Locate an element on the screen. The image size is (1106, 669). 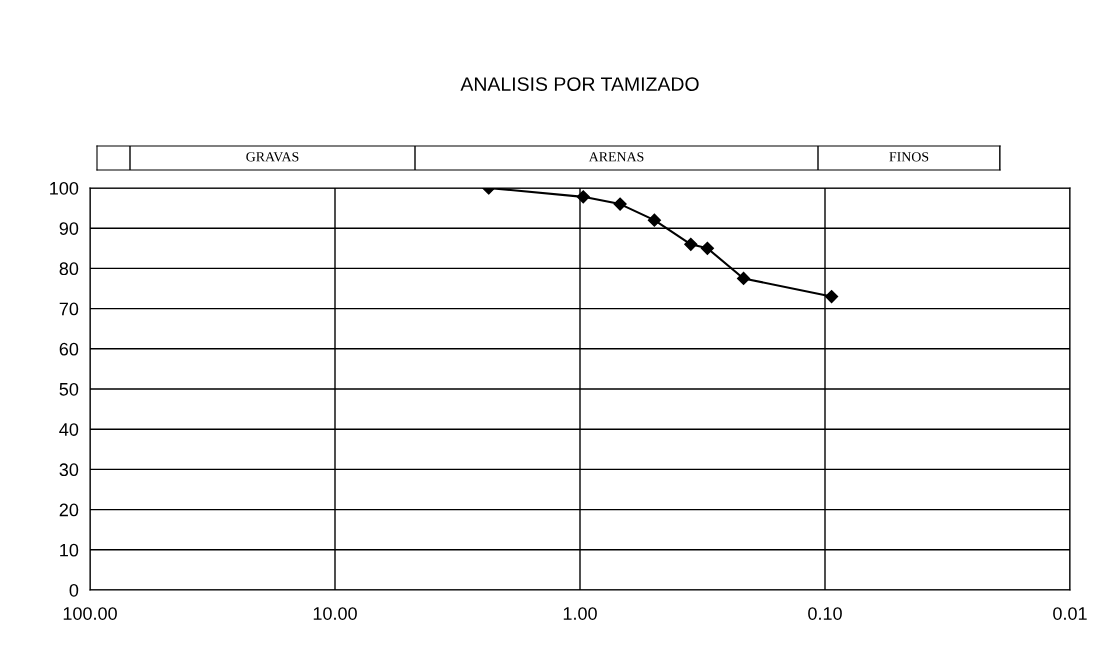
y-tick-label: 0 is located at coordinates (74, 590).